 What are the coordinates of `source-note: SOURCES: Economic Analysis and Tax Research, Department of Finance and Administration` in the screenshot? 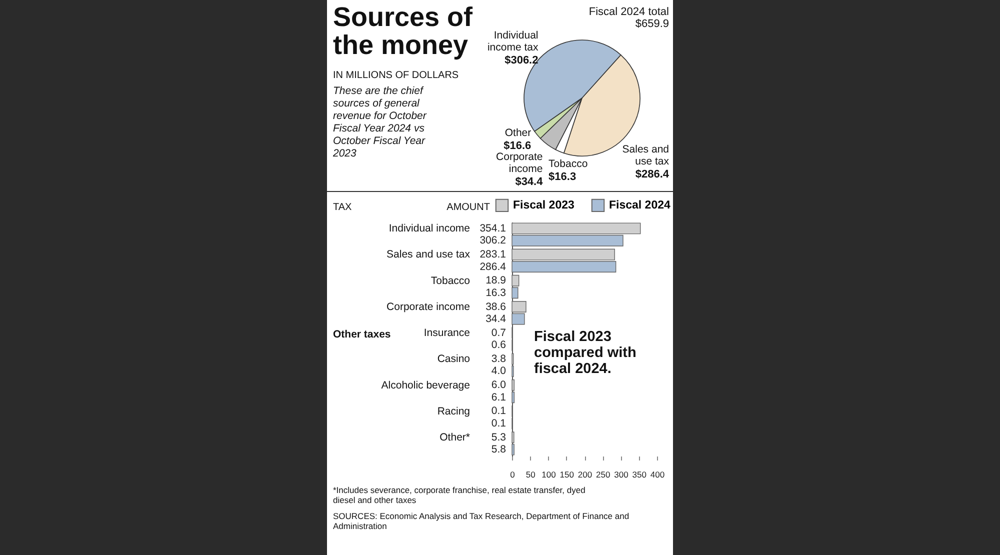 It's located at (481, 521).